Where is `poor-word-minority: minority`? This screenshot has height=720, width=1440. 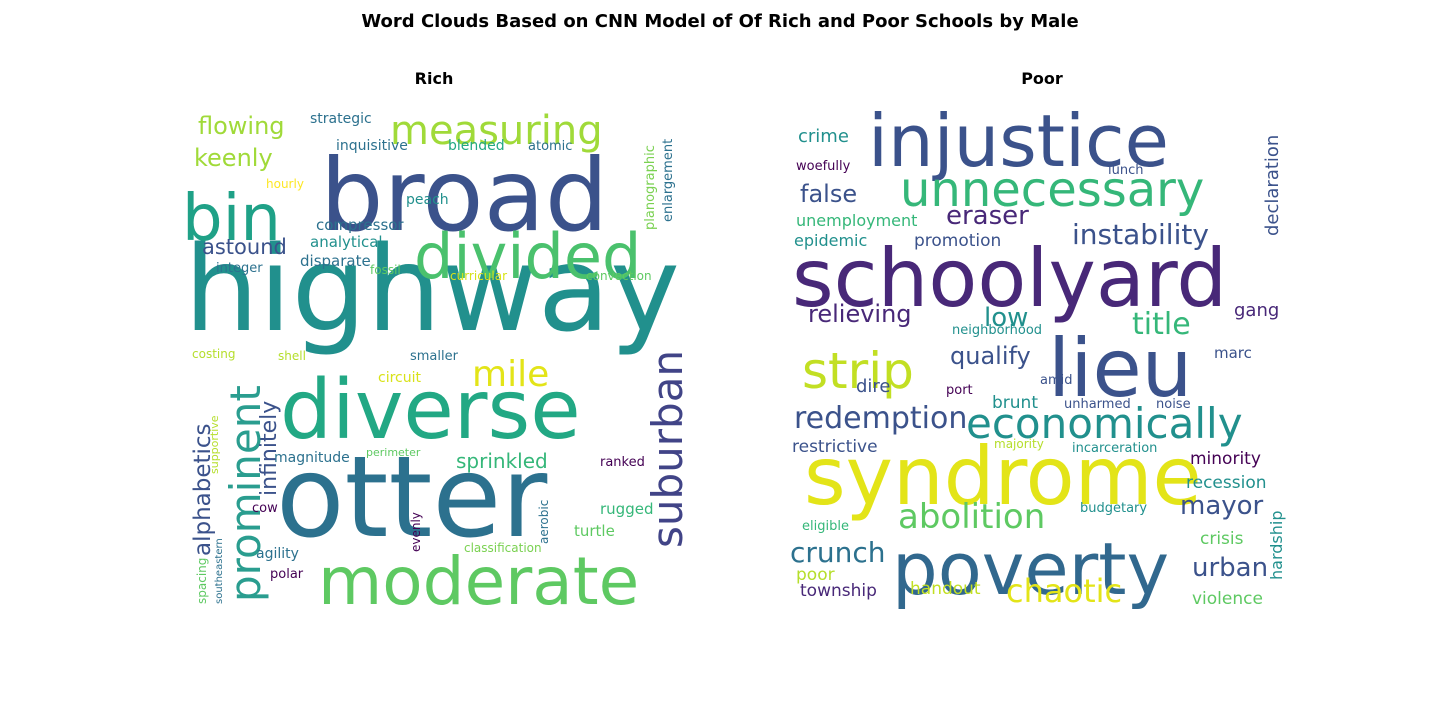 poor-word-minority: minority is located at coordinates (1225, 459).